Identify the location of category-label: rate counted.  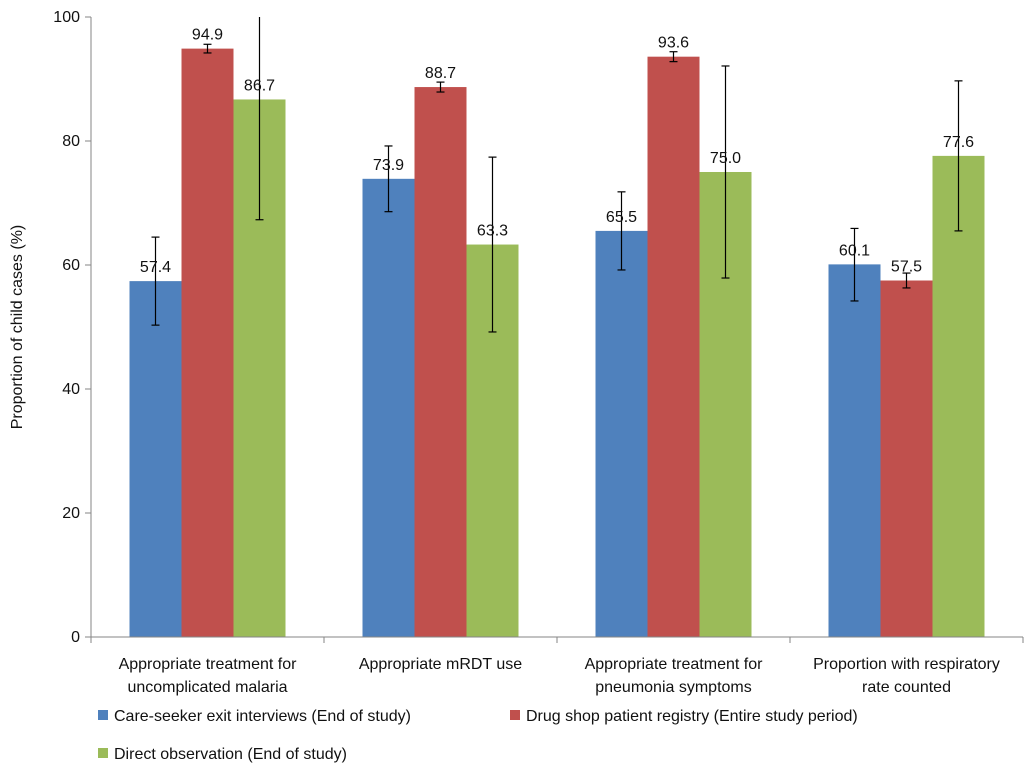
(906, 687).